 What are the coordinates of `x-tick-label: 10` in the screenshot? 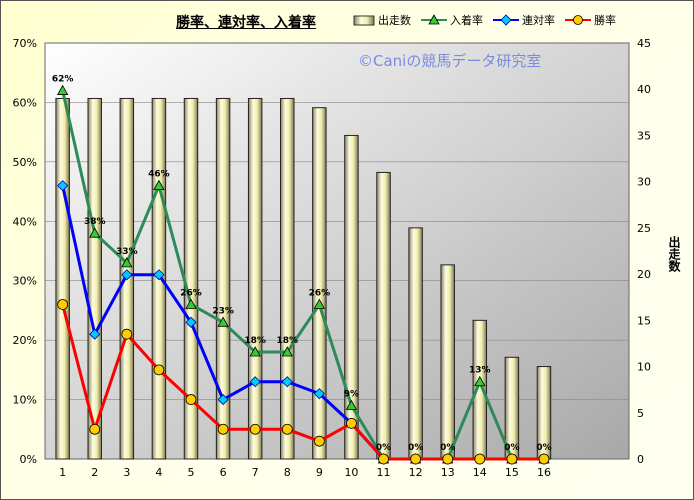 It's located at (351, 472).